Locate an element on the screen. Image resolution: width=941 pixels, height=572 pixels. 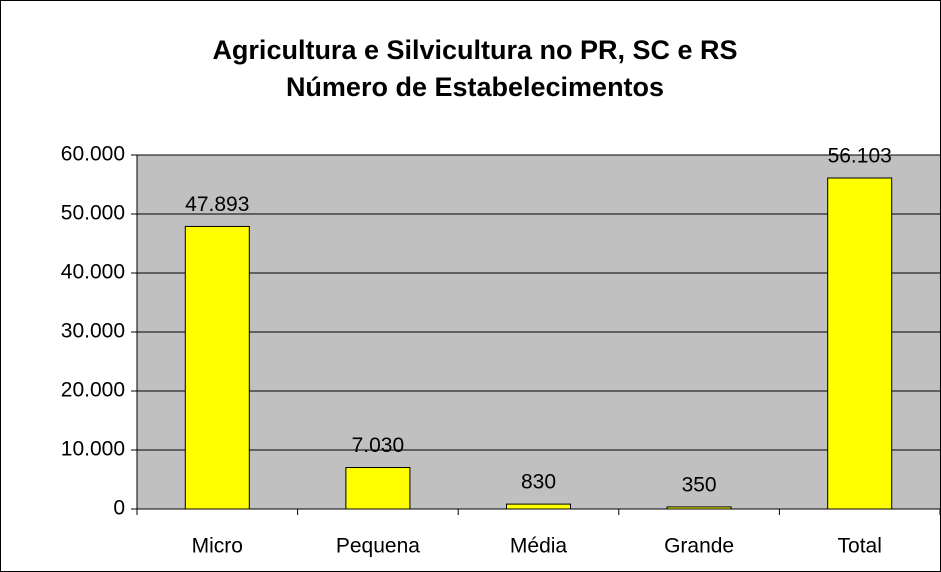
x-tick-label: Grande is located at coordinates (699, 546).